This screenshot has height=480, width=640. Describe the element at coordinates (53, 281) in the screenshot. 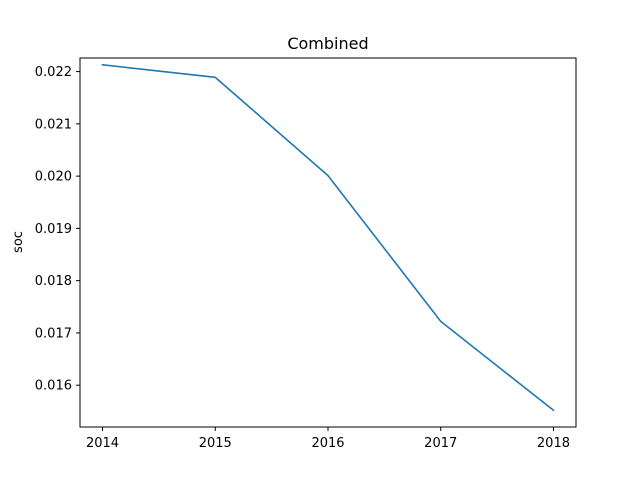

I see `y-tick-label: 0.018` at that location.